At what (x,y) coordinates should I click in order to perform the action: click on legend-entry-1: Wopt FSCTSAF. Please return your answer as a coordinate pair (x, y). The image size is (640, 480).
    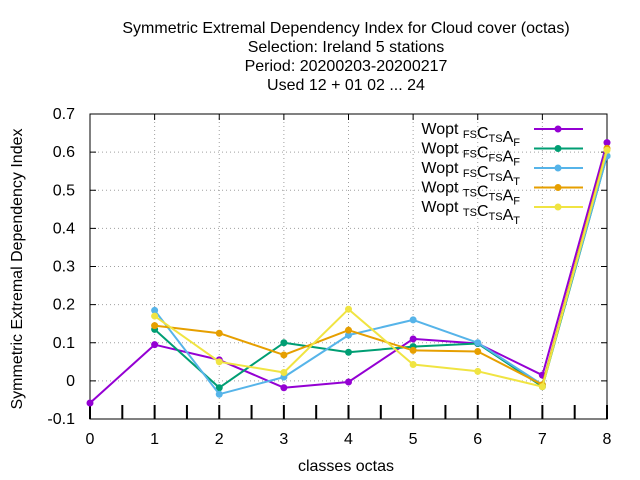
    Looking at the image, I should click on (502, 135).